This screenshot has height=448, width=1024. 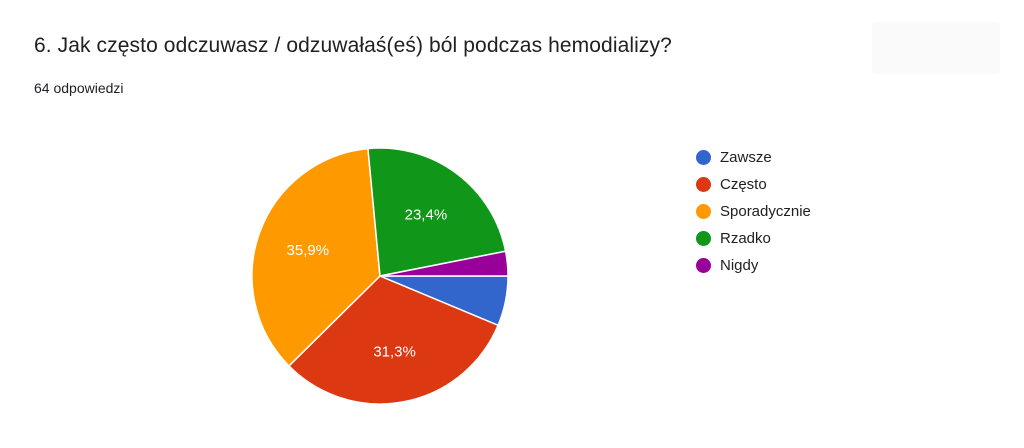 I want to click on copy-chart-button, so click(x=936, y=48).